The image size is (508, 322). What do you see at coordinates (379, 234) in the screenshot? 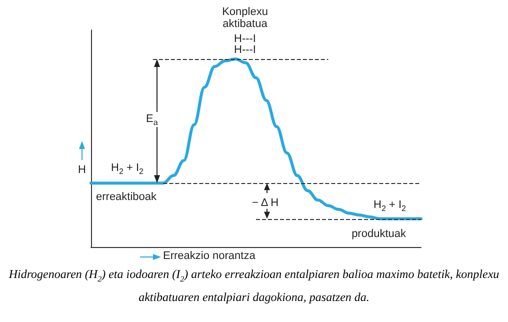
I see `annotation: produktuak` at bounding box center [379, 234].